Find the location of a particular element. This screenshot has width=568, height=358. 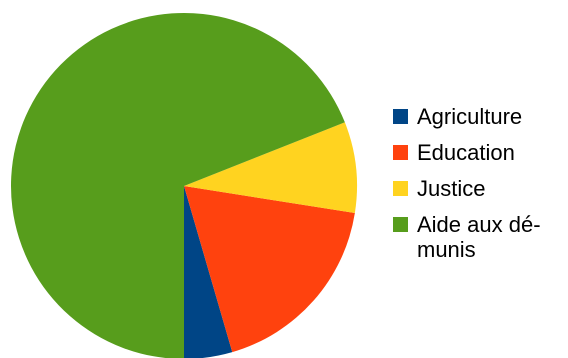

legend-item-aide-aux-demunis: Aide aux dé- munis is located at coordinates (480, 237).